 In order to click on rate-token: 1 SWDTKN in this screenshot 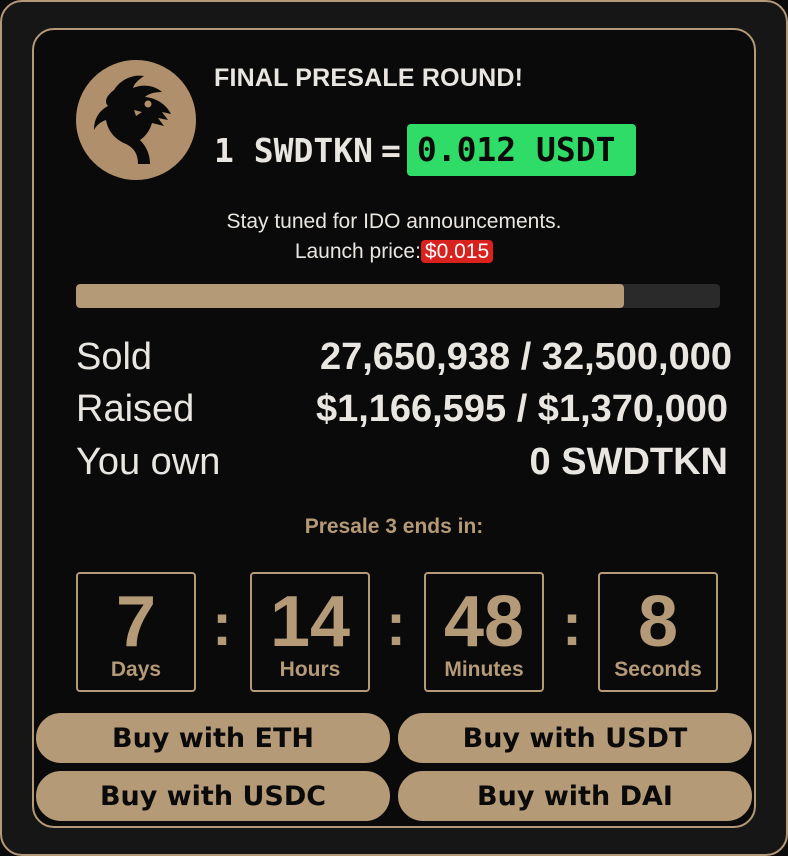, I will do `click(293, 150)`.